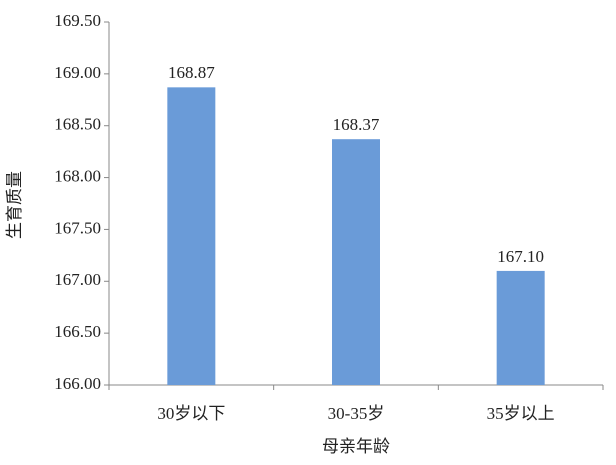  I want to click on x-tick-label: 30岁以下, so click(191, 413).